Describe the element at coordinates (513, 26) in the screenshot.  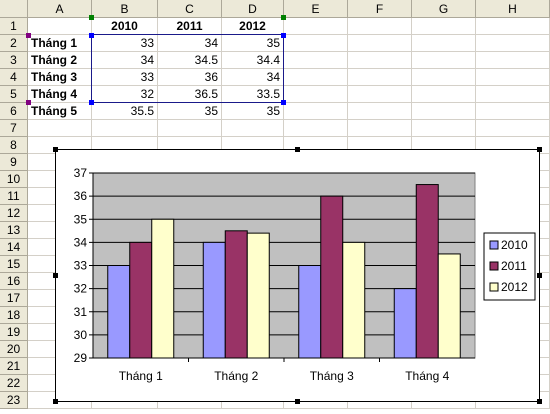
I see `cell-h1` at that location.